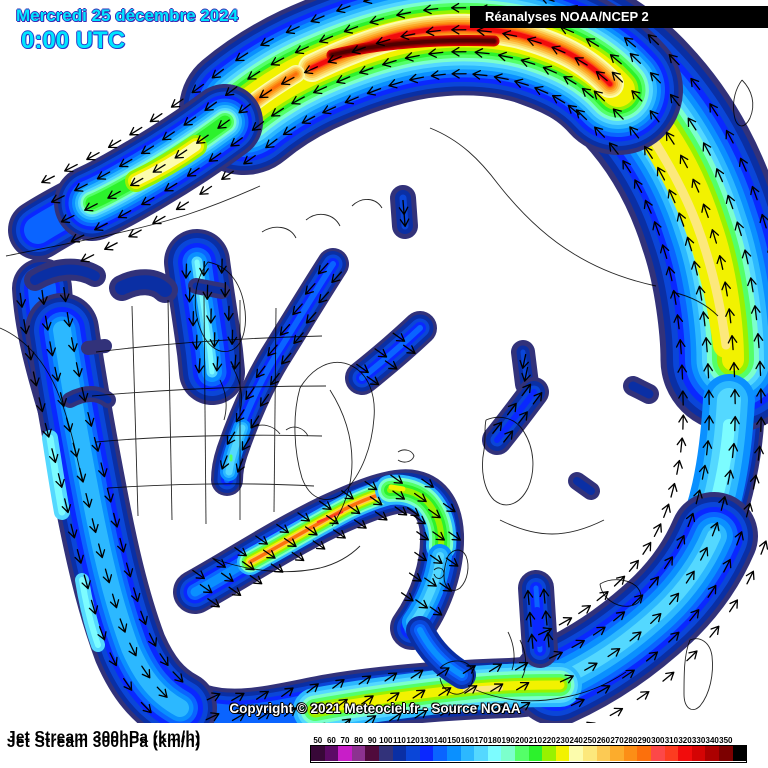 The width and height of the screenshot is (768, 768). I want to click on atlantic-jet-red-contour, so click(330, 517).